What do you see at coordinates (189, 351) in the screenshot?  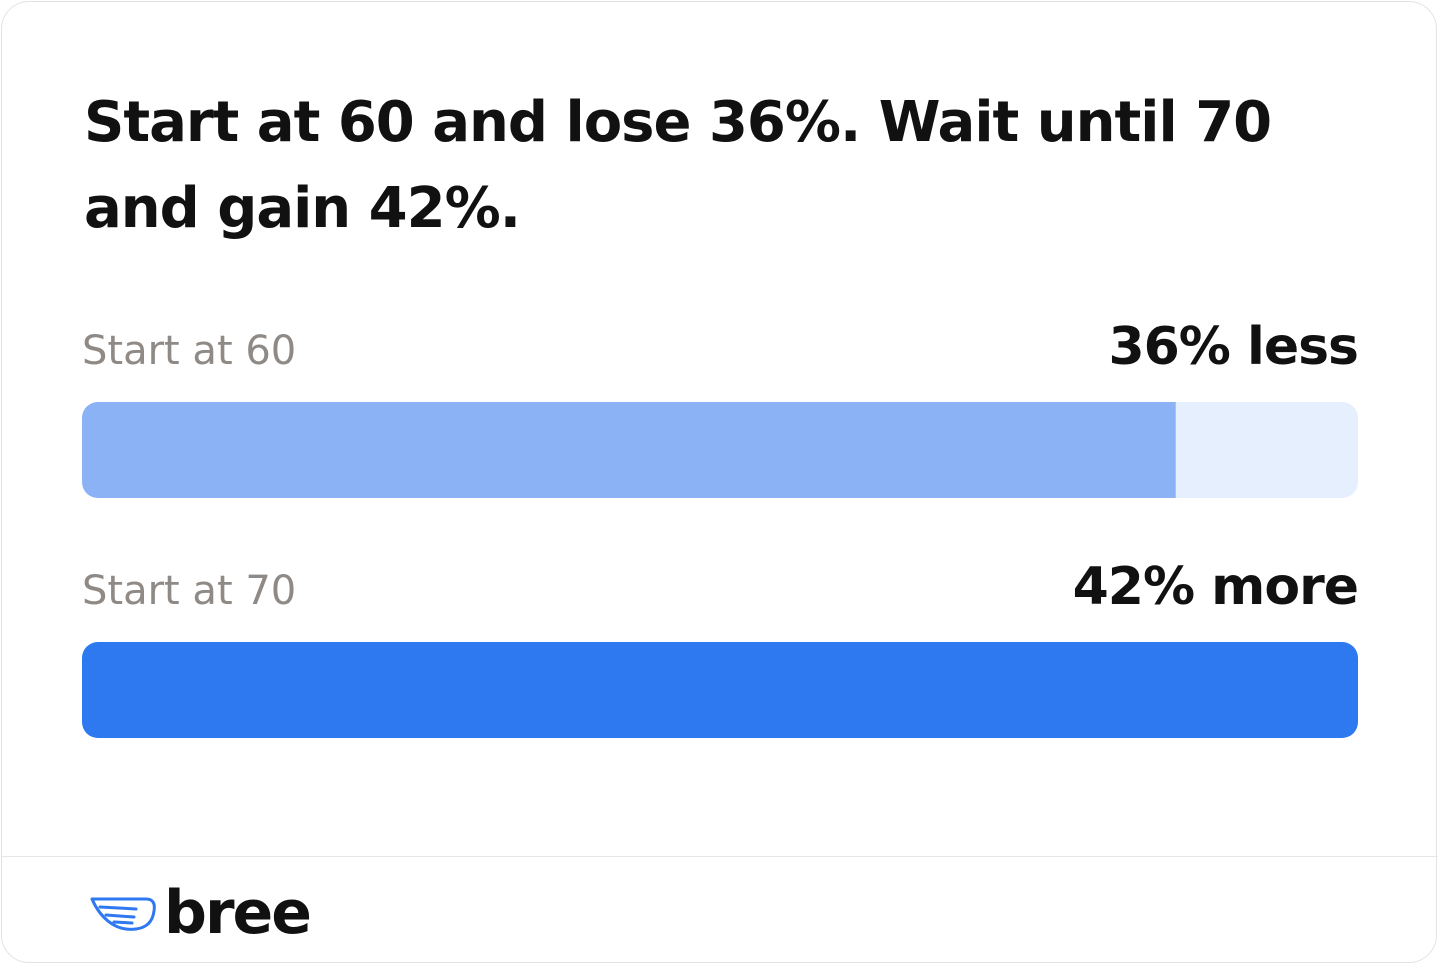 I see `category-label: Start at 60` at bounding box center [189, 351].